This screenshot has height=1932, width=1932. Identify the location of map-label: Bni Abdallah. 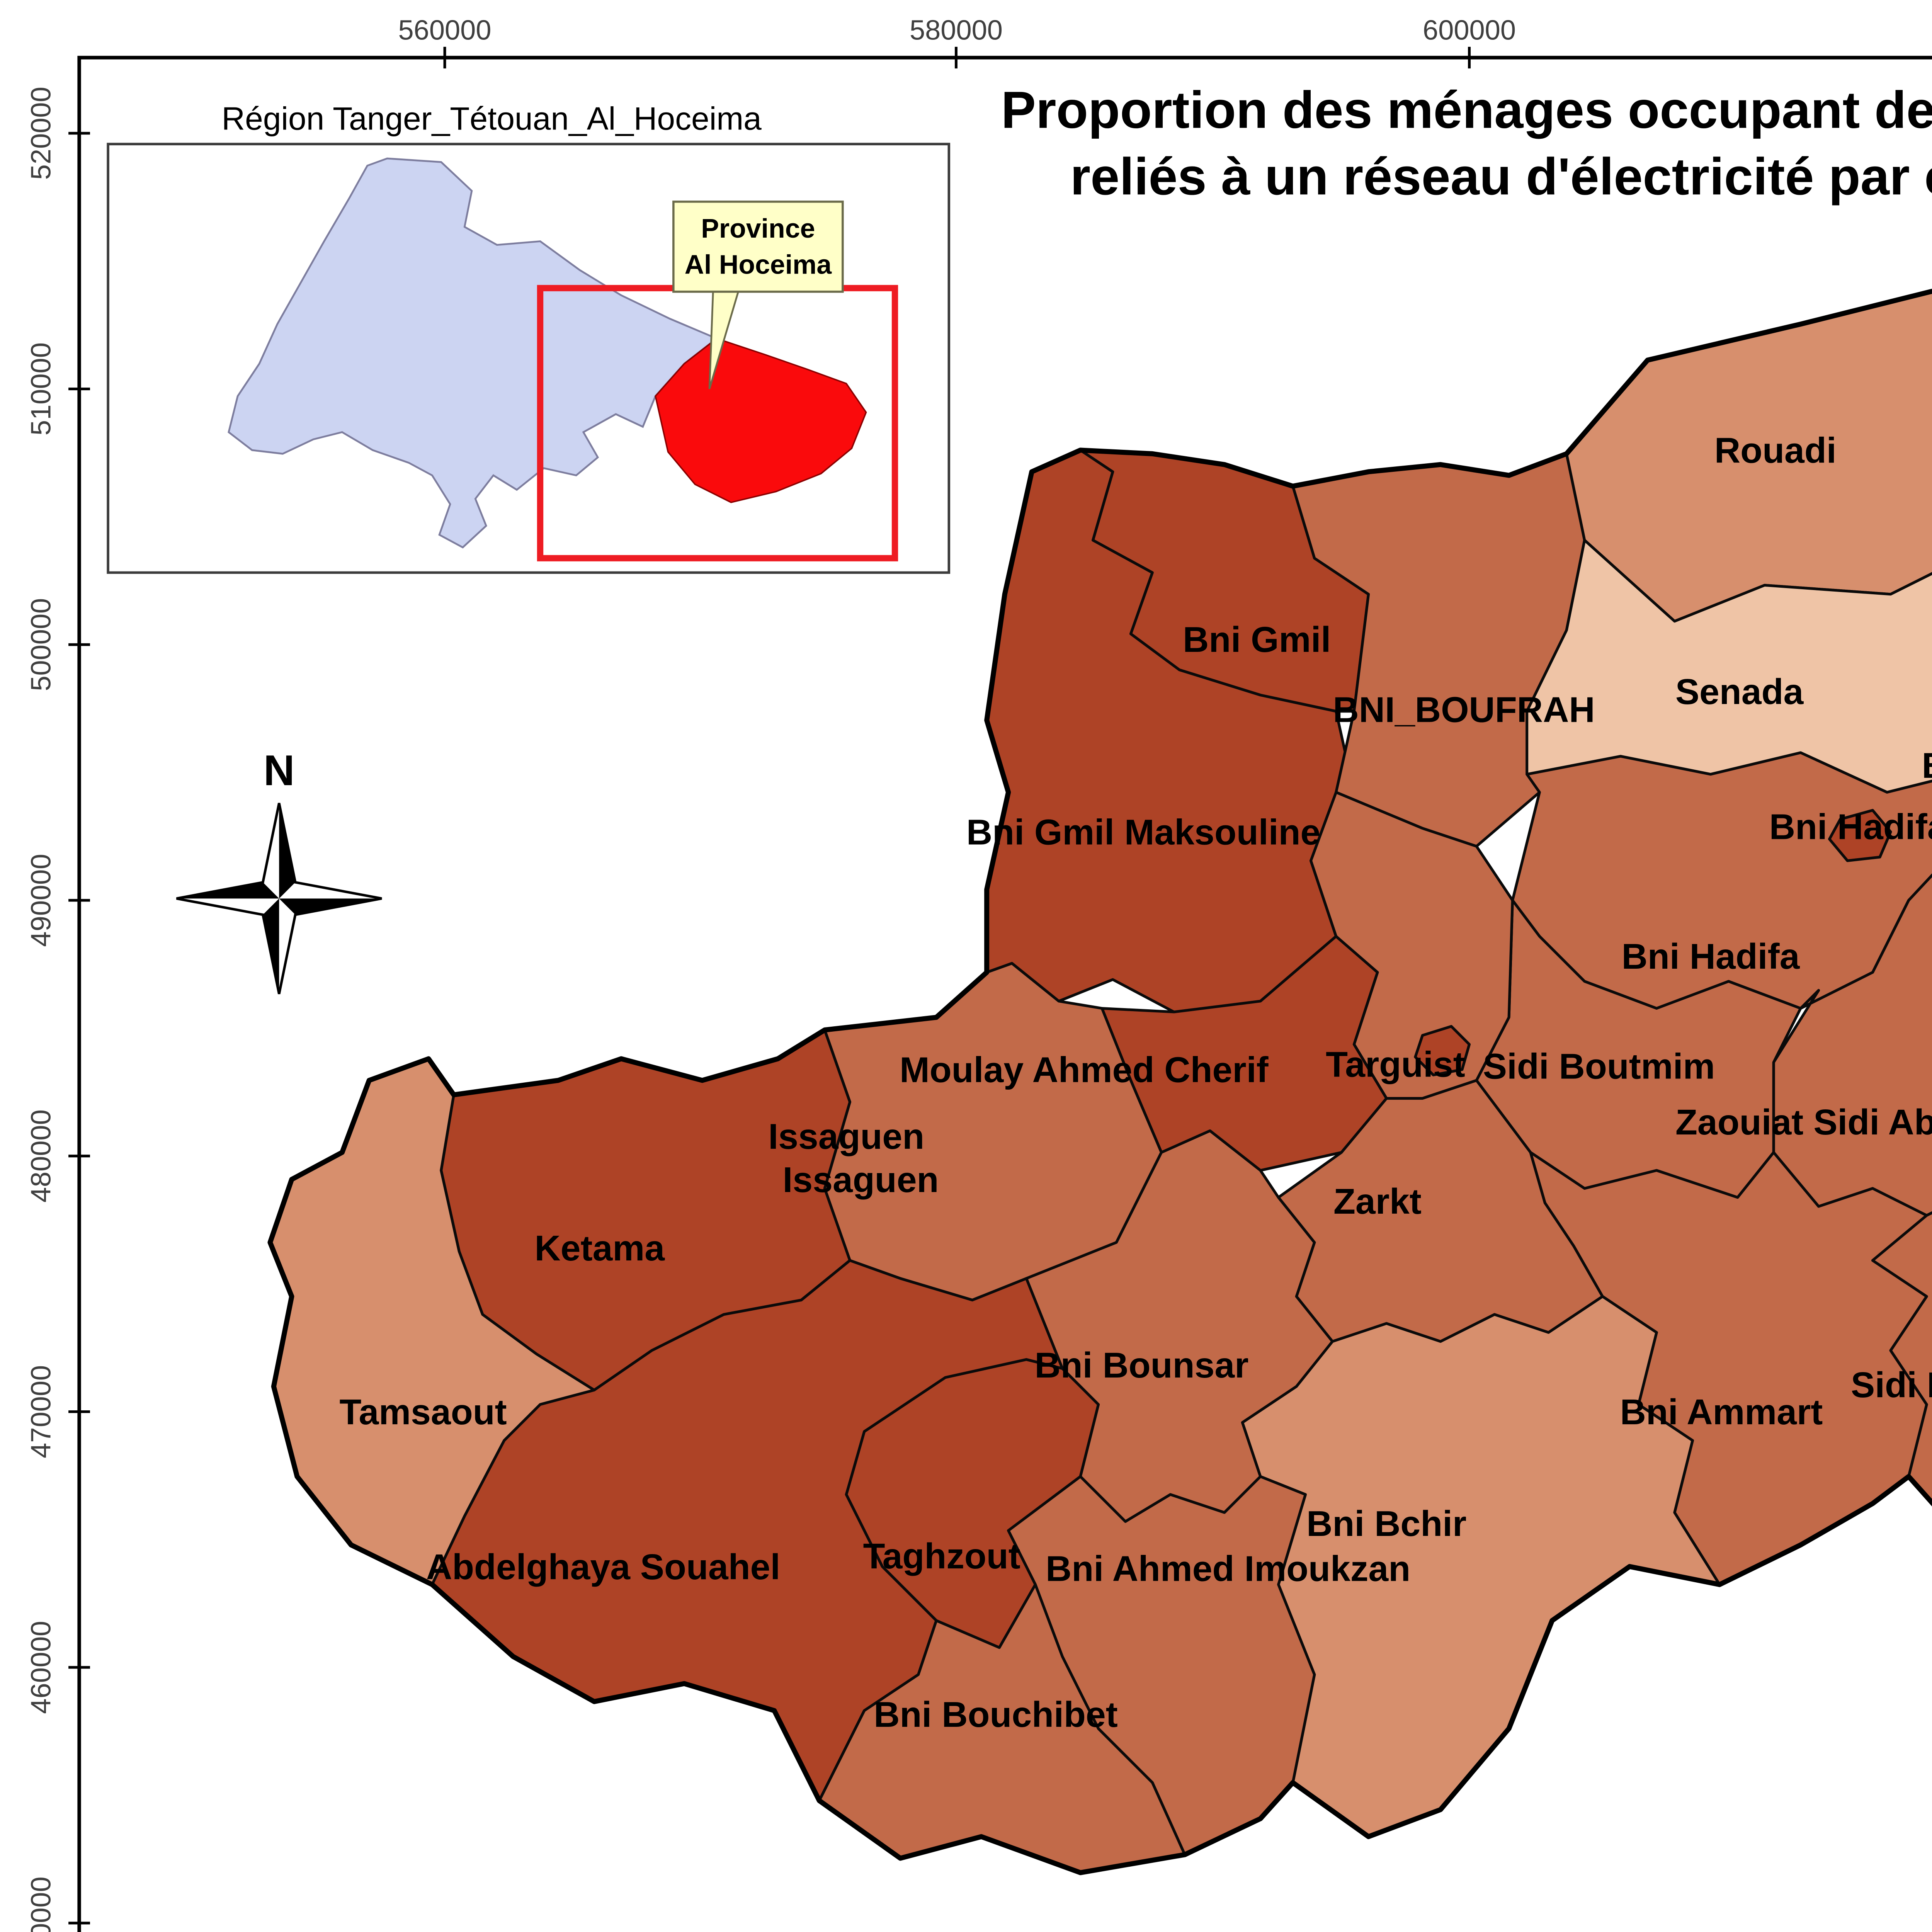
(1927, 766).